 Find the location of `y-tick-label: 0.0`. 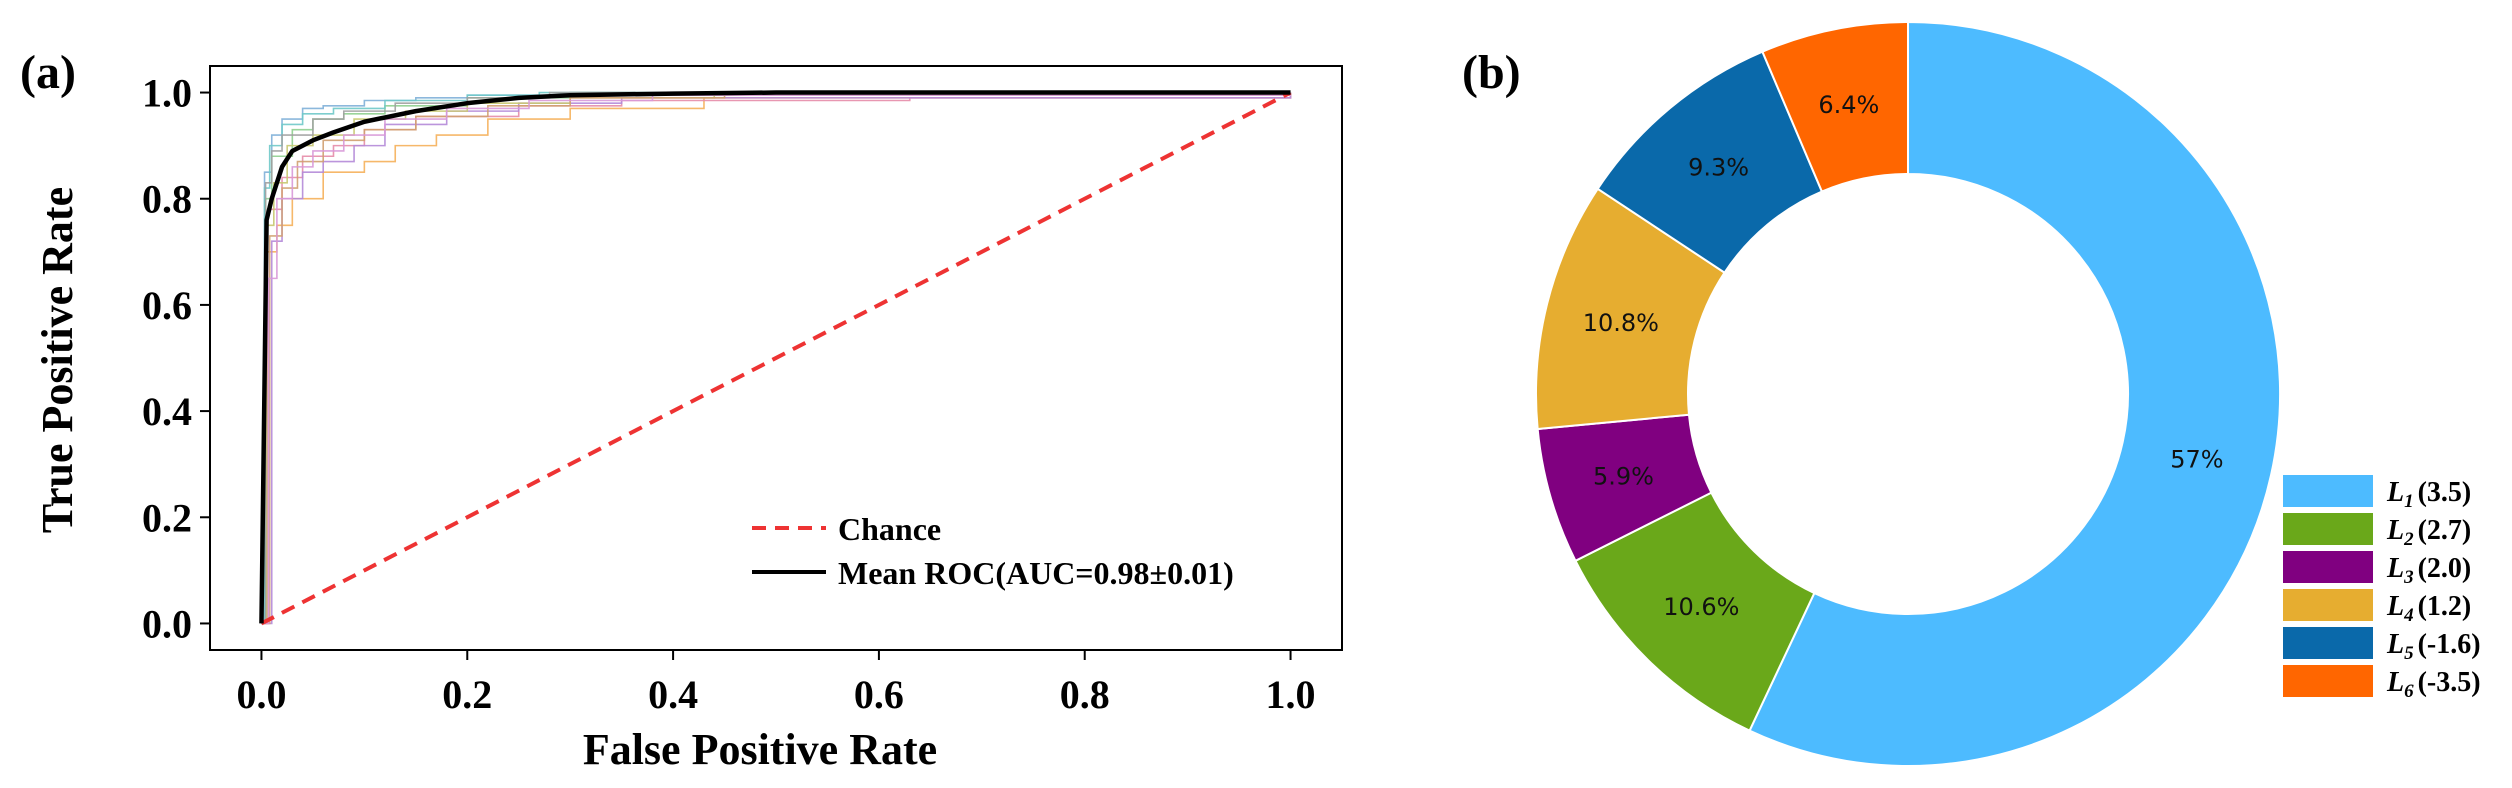

y-tick-label: 0.0 is located at coordinates (167, 623).